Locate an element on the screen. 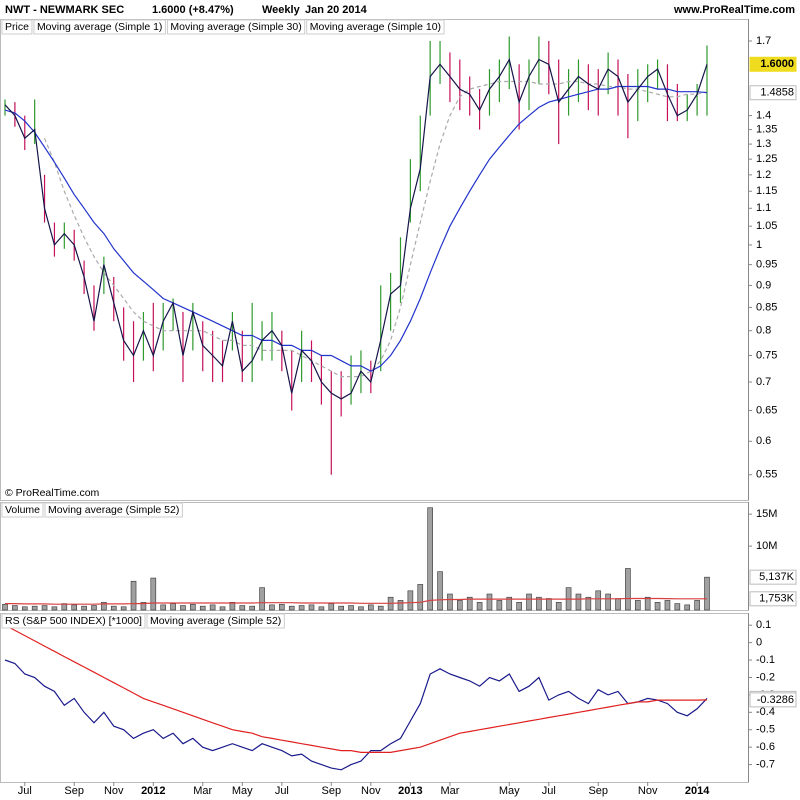 This screenshot has height=800, width=800. last-value-label: 1.4858 is located at coordinates (777, 93).